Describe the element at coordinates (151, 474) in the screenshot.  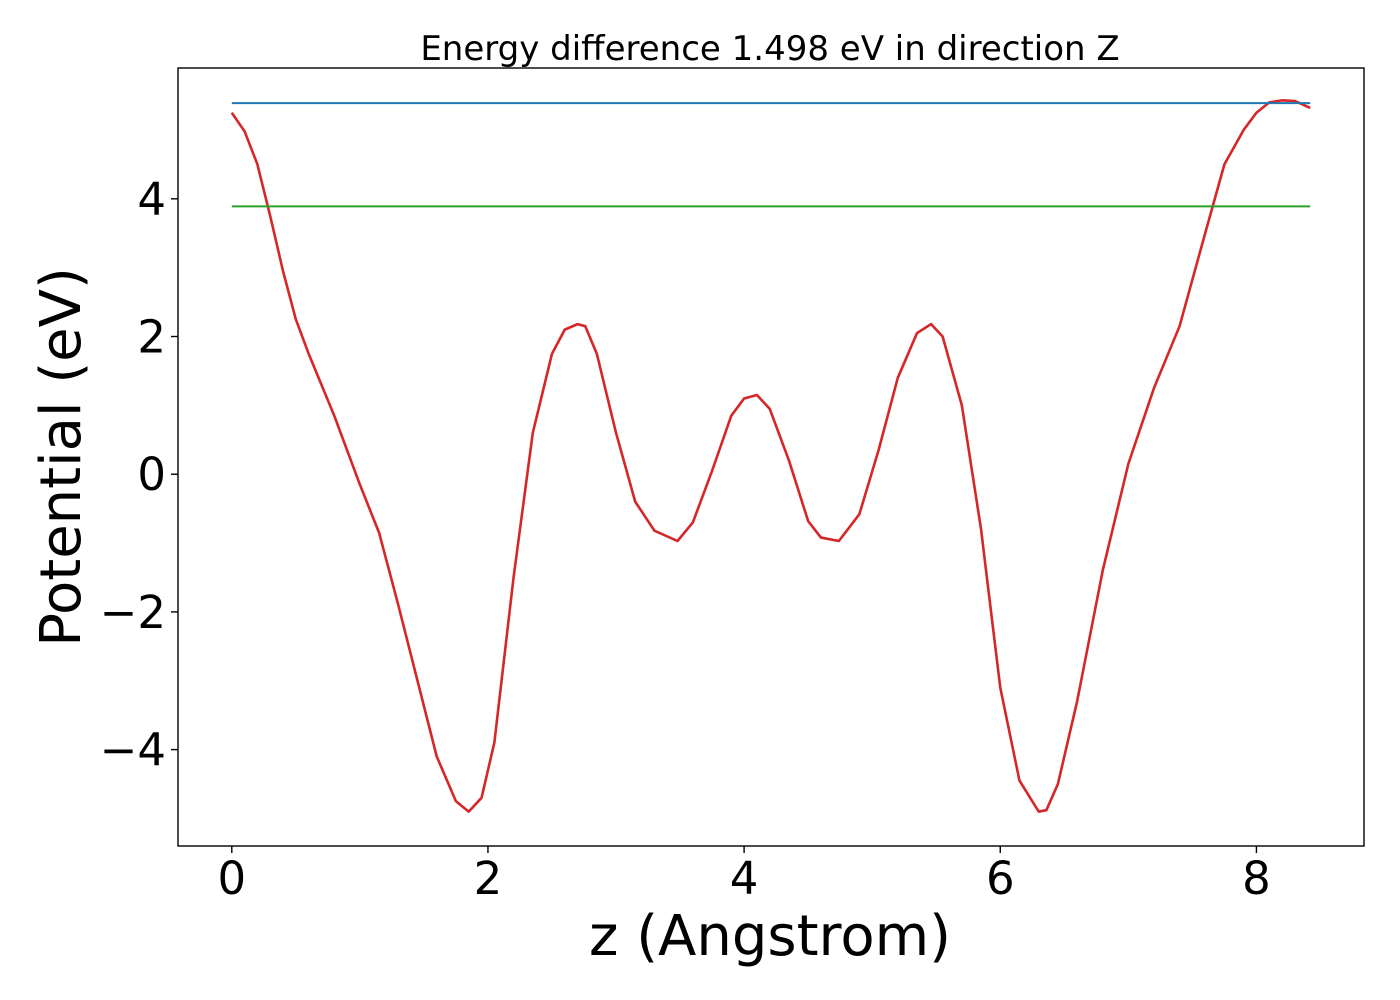
I see `y-tick-label: 0` at that location.